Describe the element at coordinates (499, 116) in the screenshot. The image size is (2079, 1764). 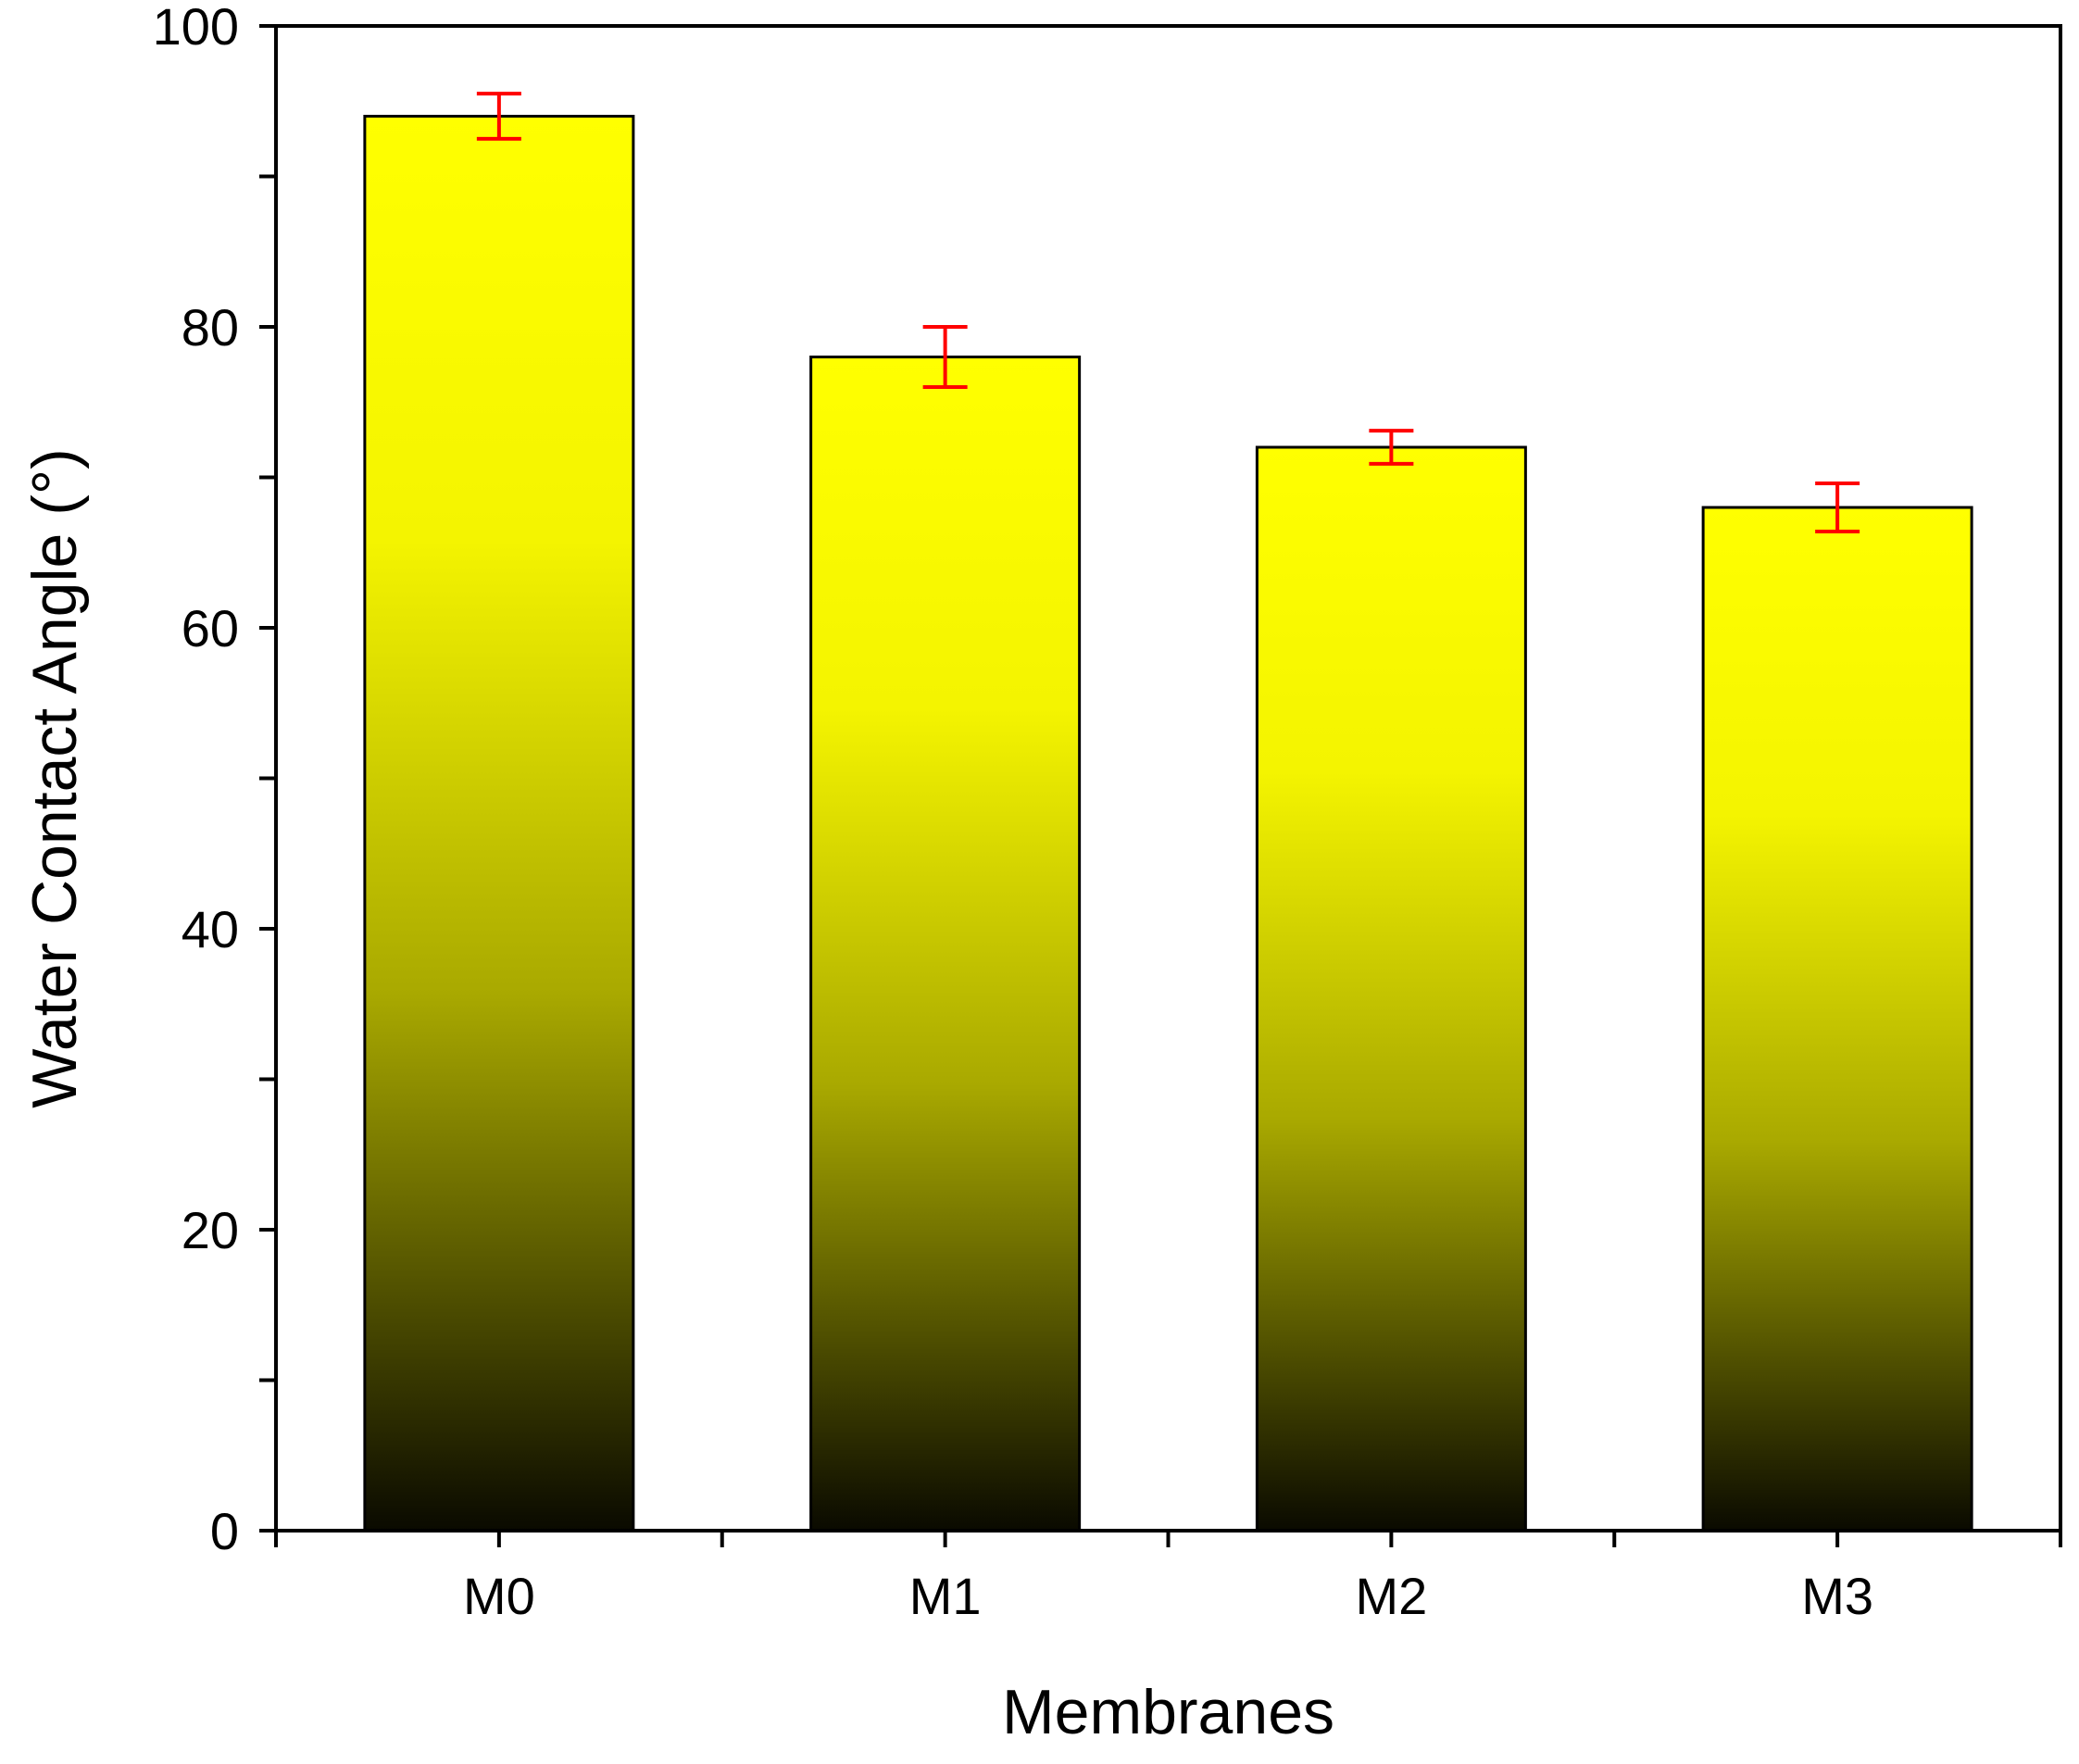
I see `error-bar-m0` at that location.